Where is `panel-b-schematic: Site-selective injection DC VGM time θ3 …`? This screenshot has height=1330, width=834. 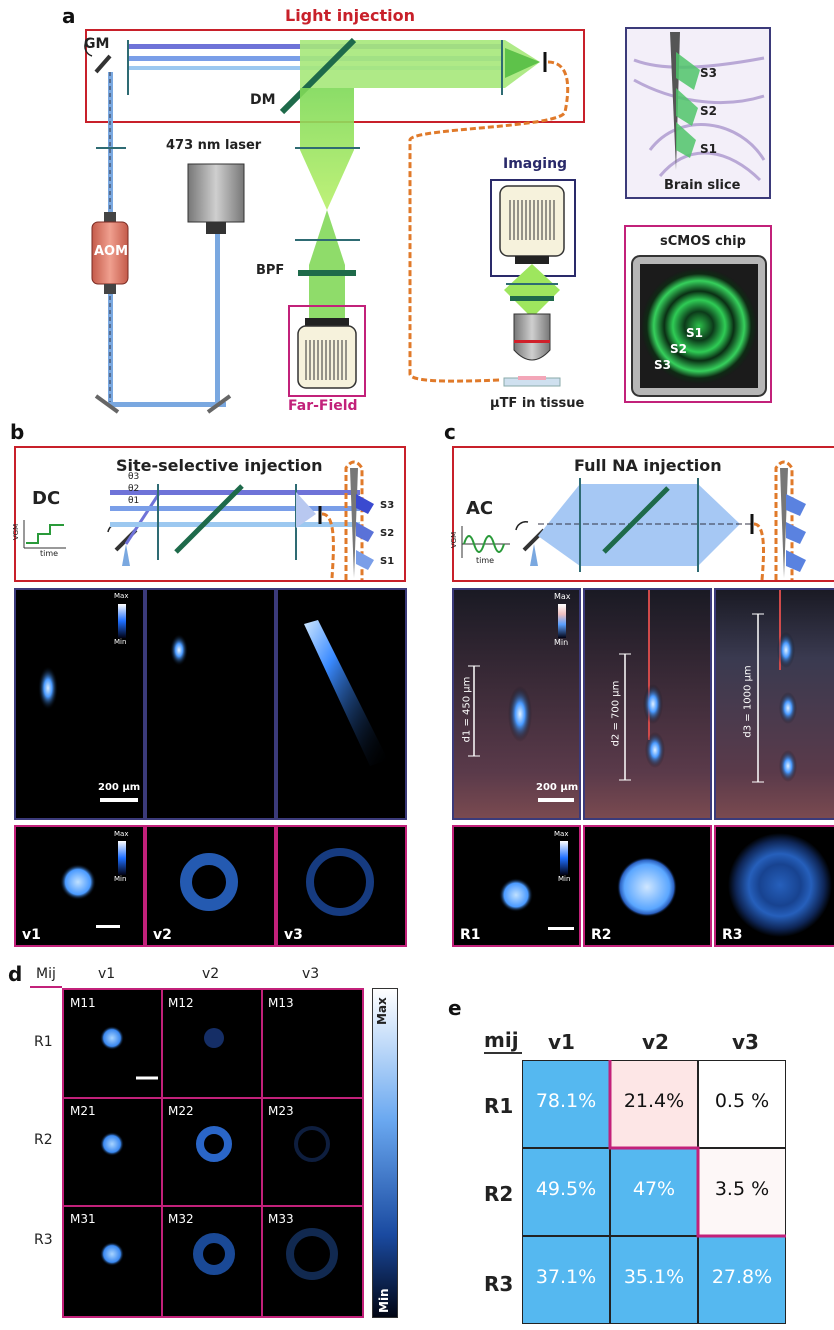
panel-b-schematic: Site-selective injection DC VGM time θ3 … is located at coordinates (209, 514).